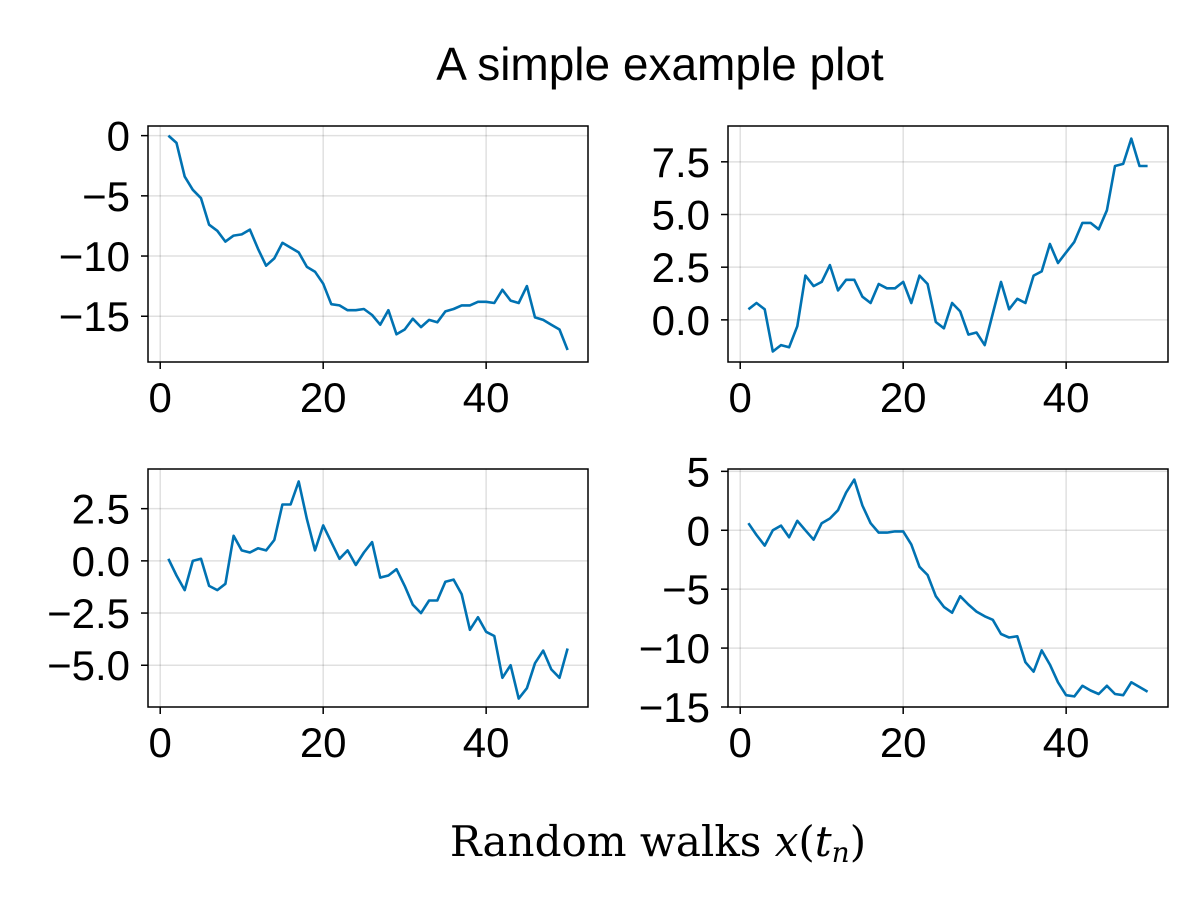 The image size is (1200, 900). Describe the element at coordinates (806, 841) in the screenshot. I see `xlabel-open-paren: (` at that location.